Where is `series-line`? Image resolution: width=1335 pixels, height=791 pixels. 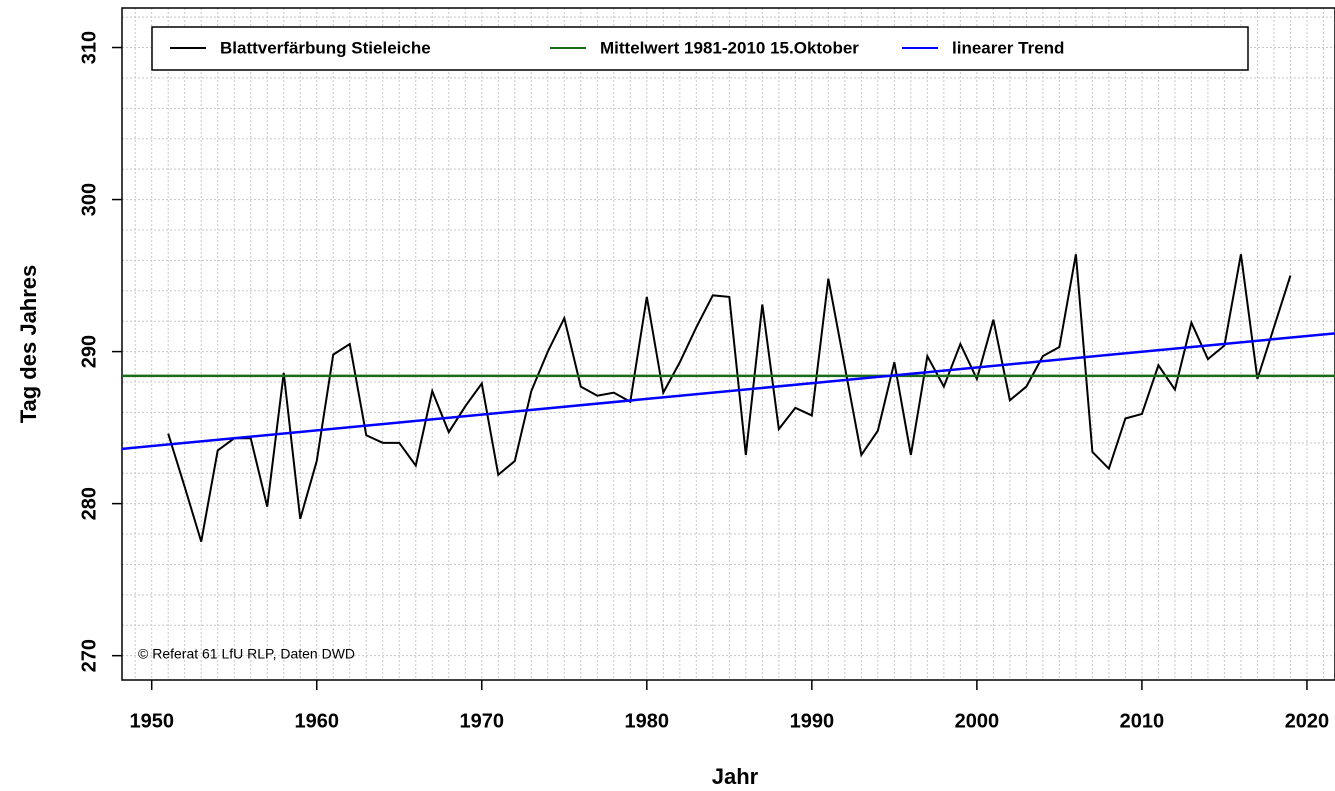
series-line is located at coordinates (728, 391).